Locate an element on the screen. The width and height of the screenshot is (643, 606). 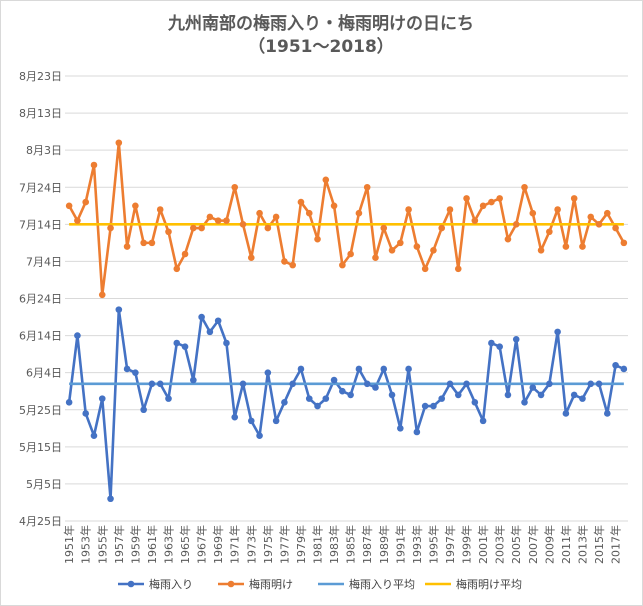
legend-label: 梅雨入り is located at coordinates (171, 584).